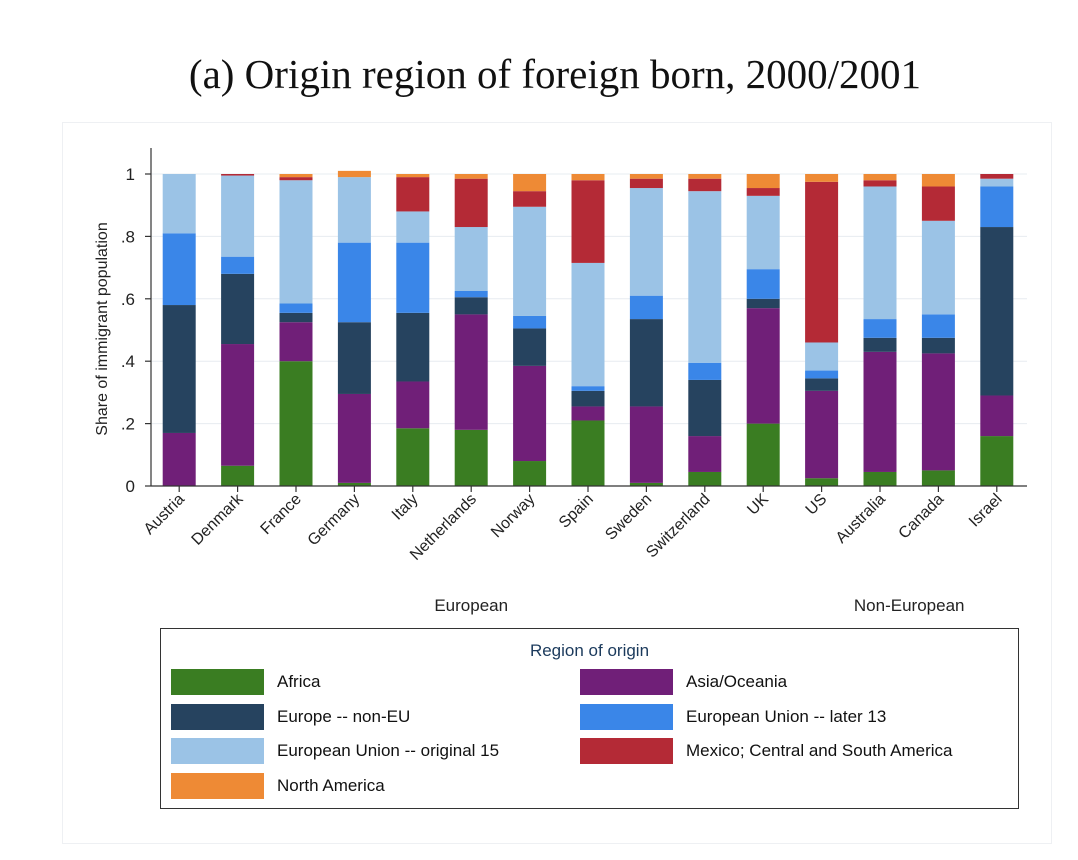 This screenshot has height=860, width=1078. I want to click on x-tick-label: Israel, so click(986, 511).